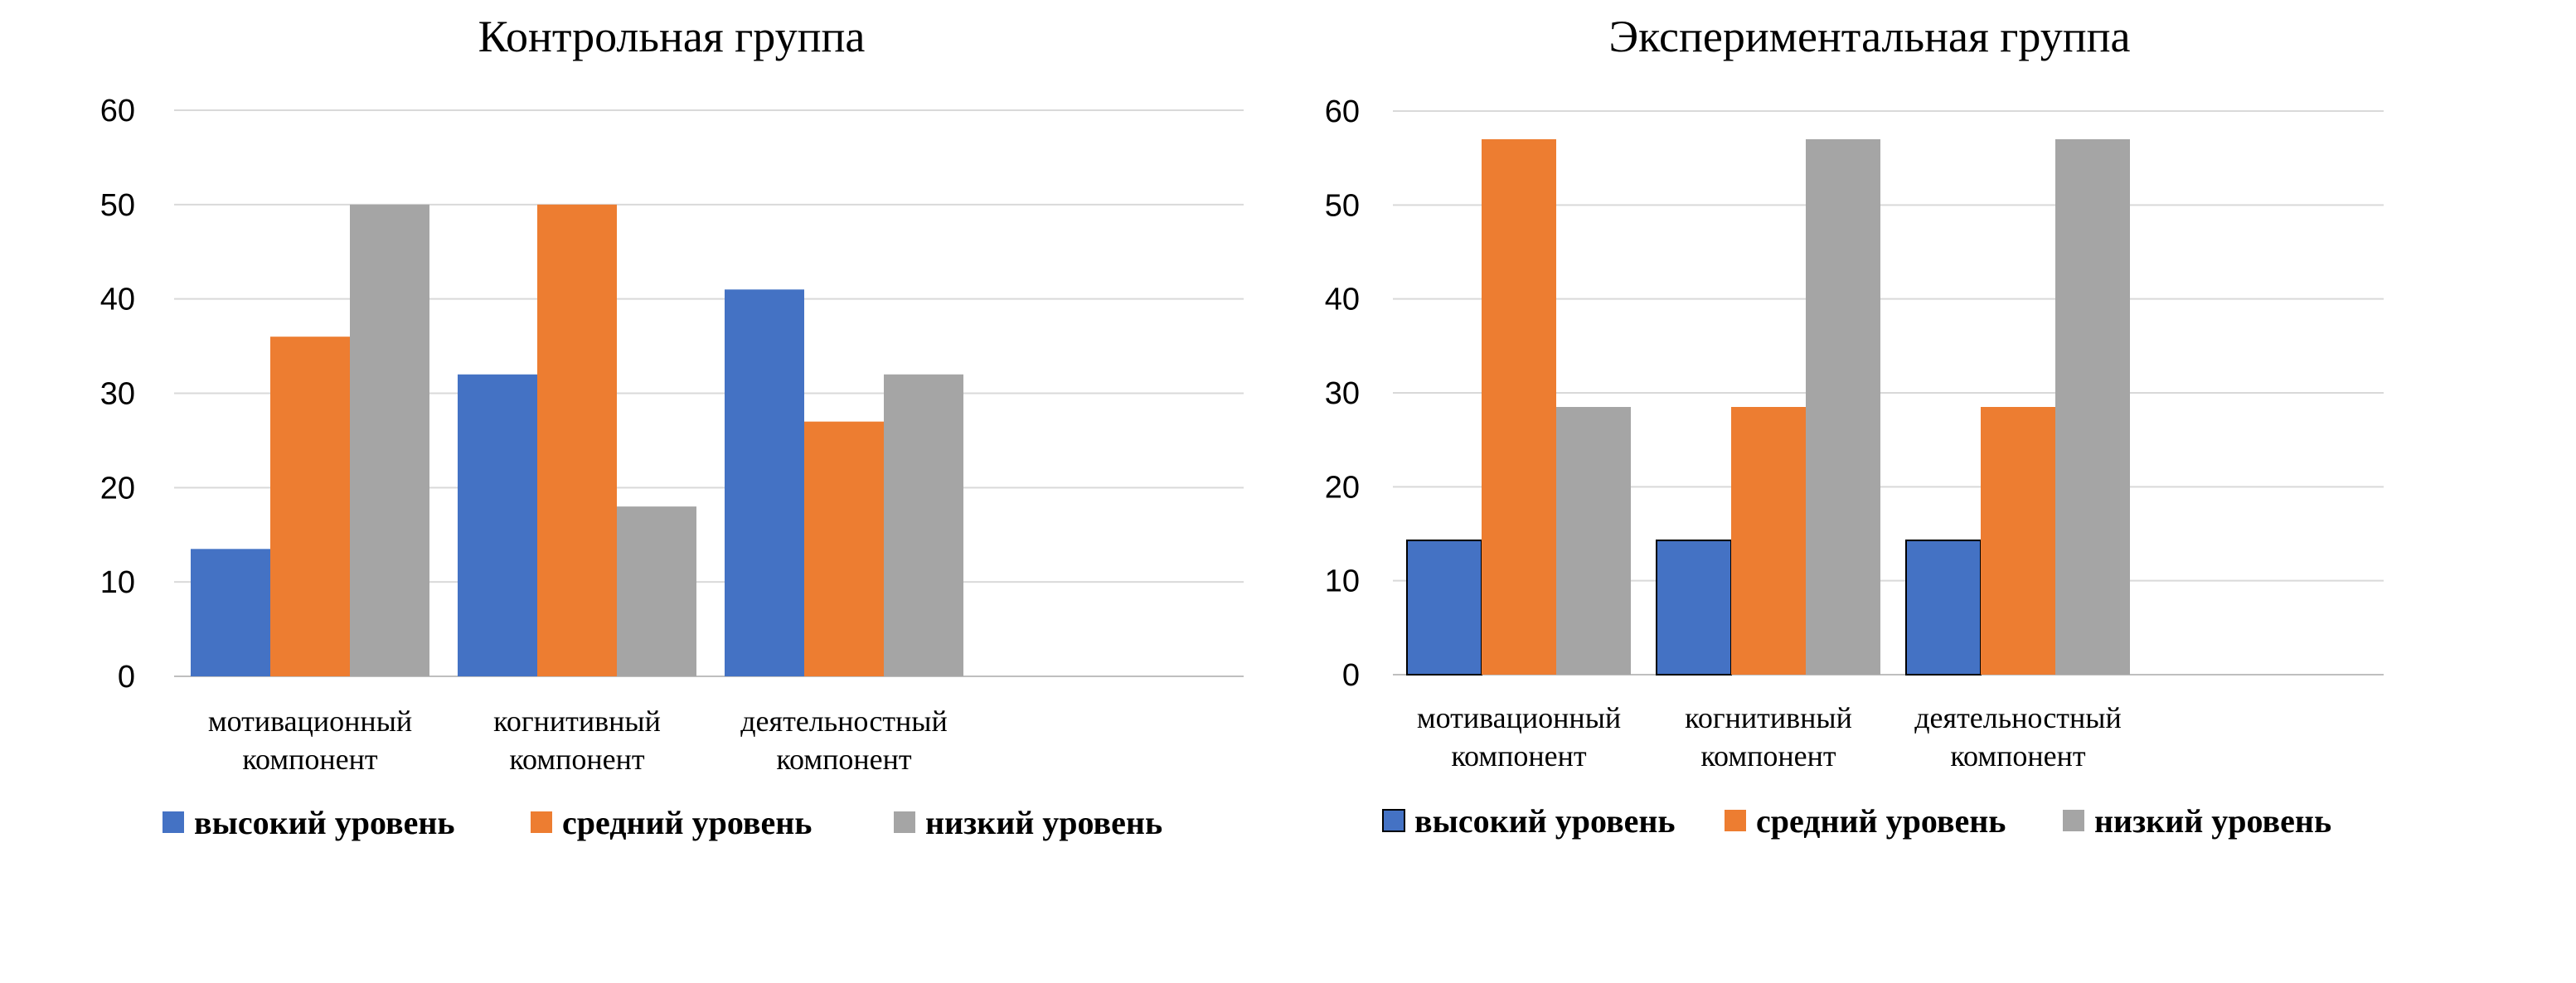  Describe the element at coordinates (1870, 36) in the screenshot. I see `chart-title: Экспериментальная группа` at that location.